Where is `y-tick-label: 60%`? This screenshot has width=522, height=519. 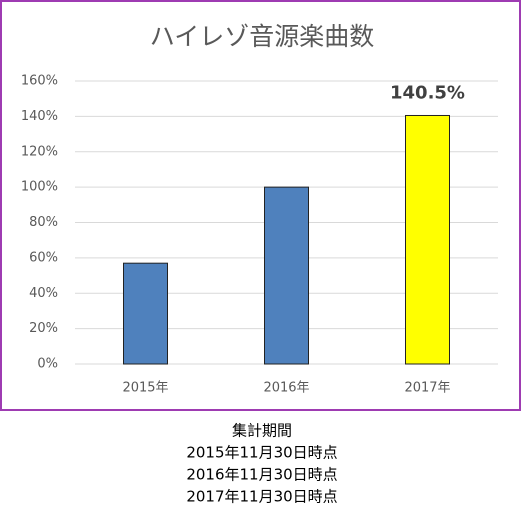 y-tick-label: 60% is located at coordinates (43, 257).